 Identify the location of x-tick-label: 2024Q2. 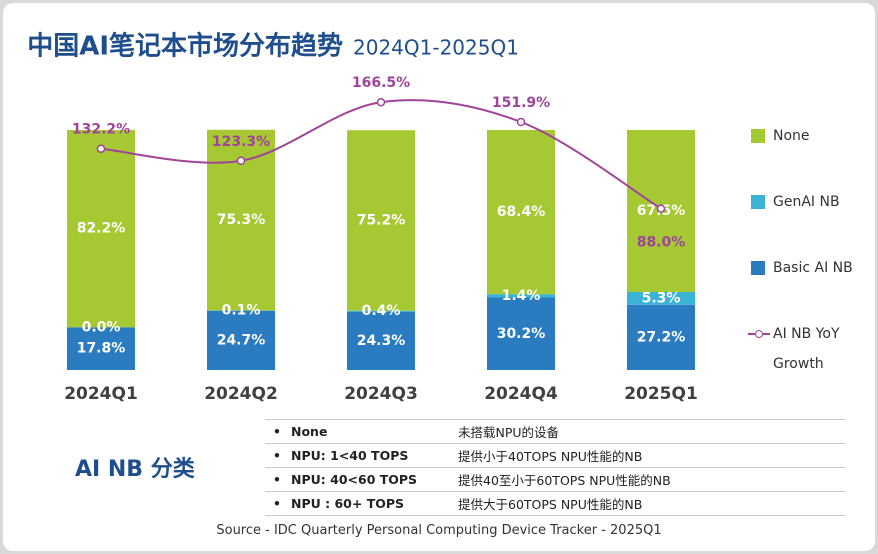
(241, 394).